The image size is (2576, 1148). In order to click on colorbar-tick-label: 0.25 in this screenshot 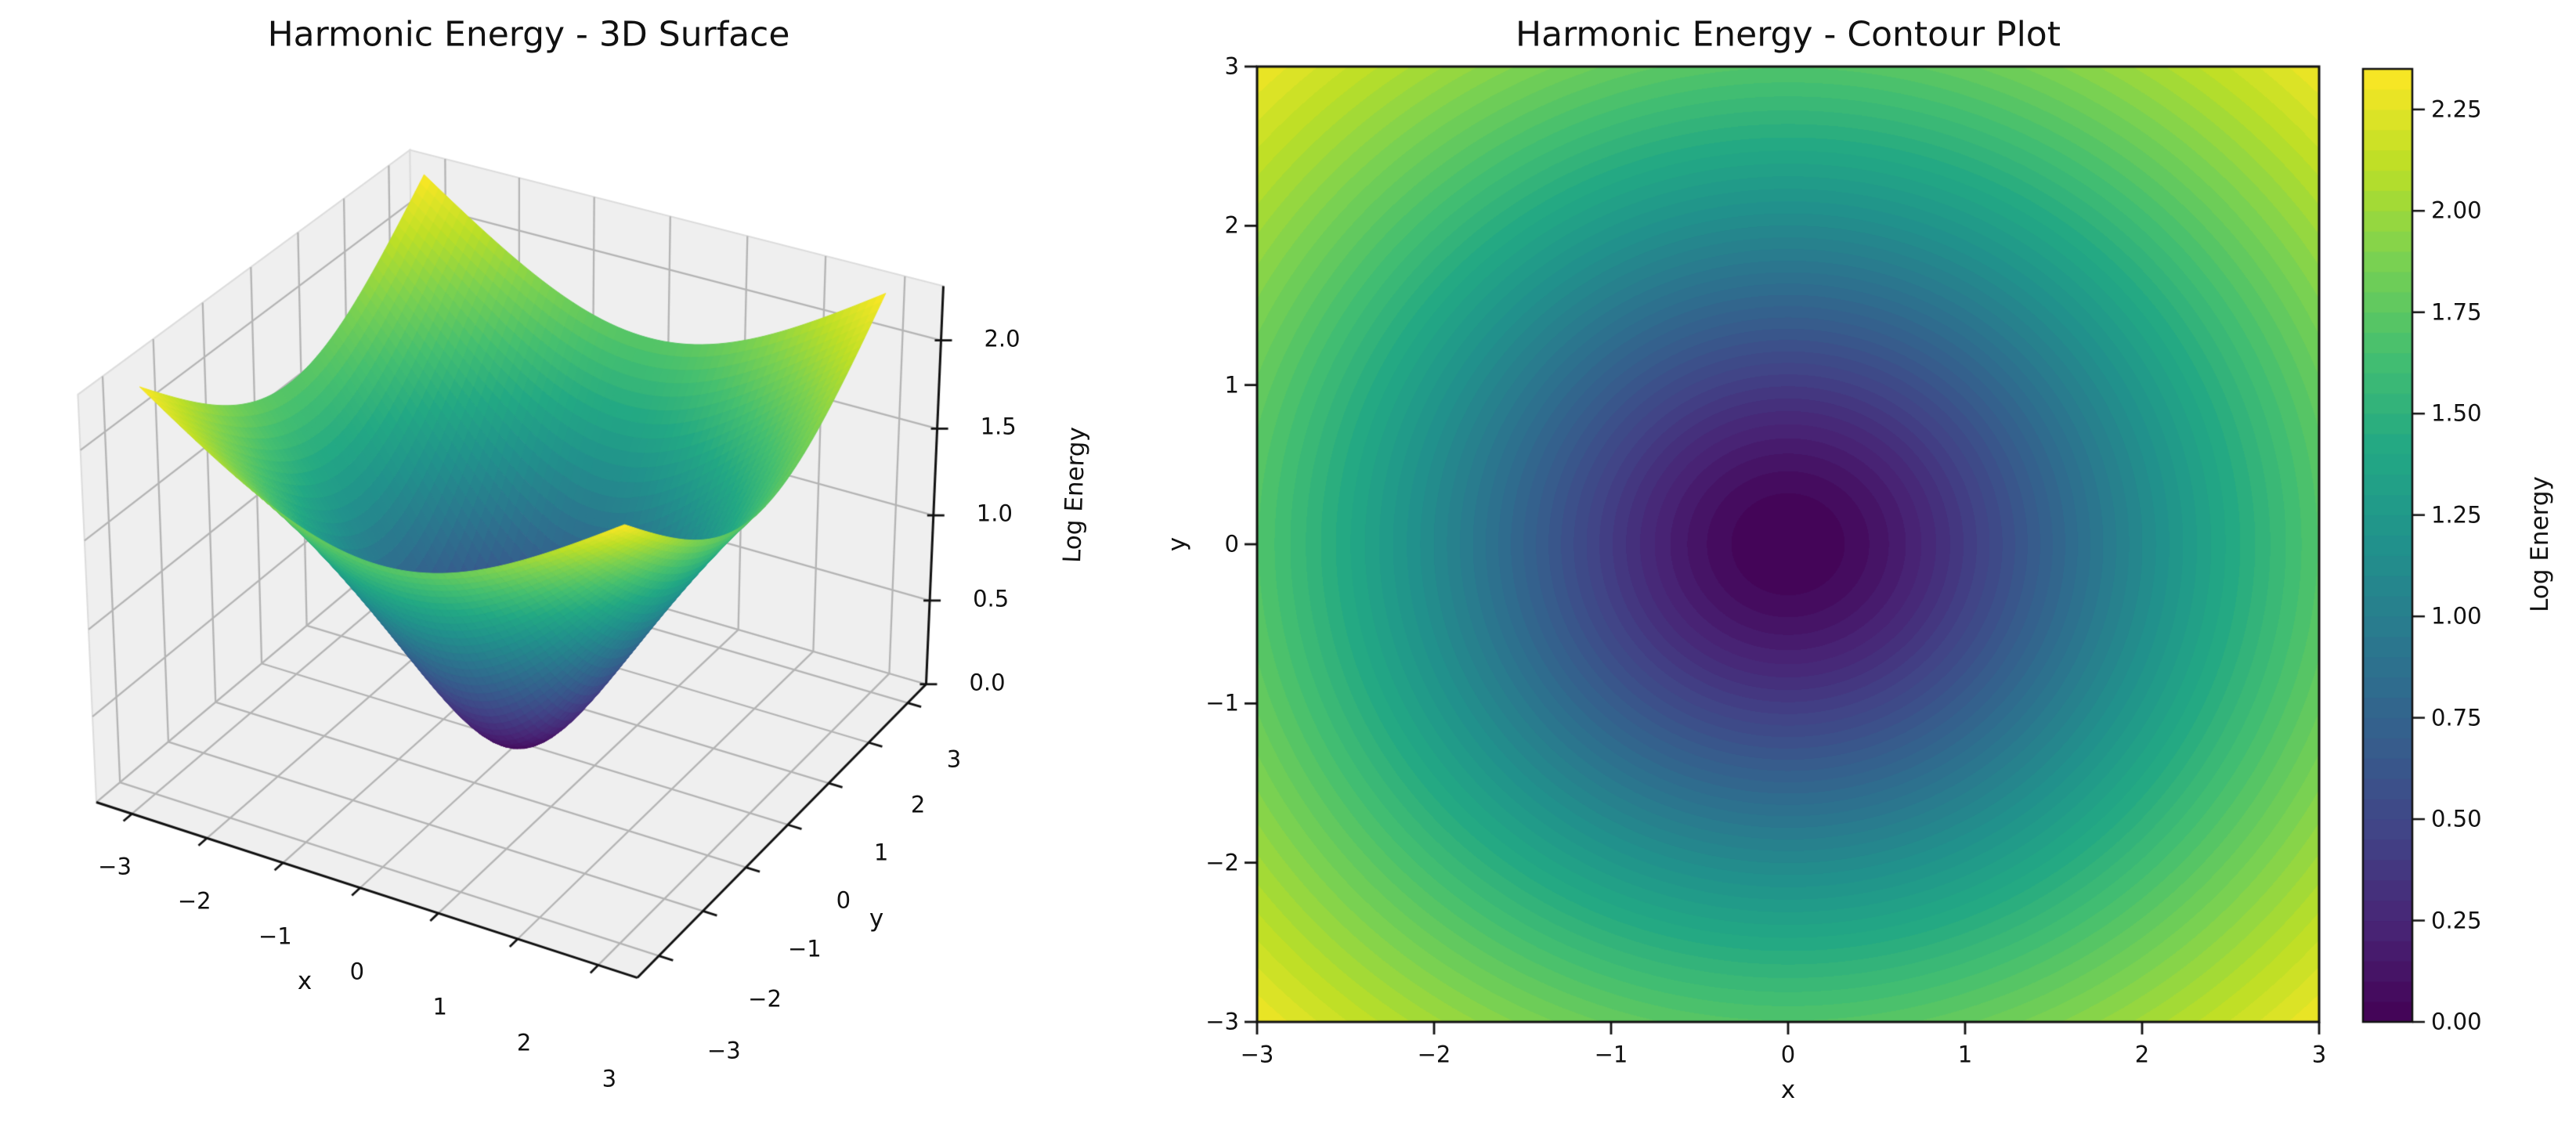, I will do `click(2456, 920)`.